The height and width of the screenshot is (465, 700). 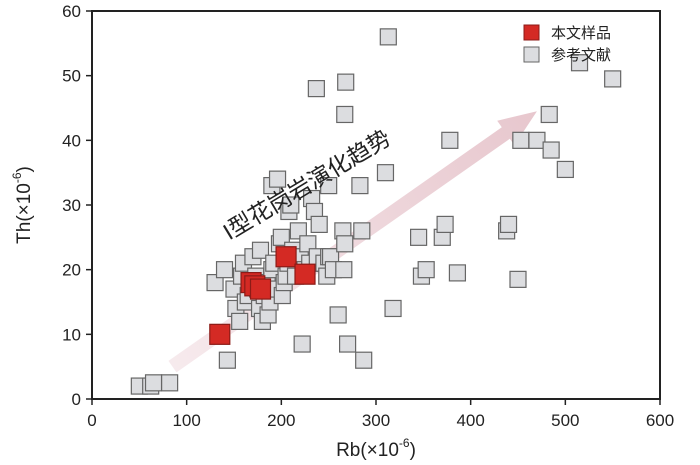 I want to click on y-tick-label: 50, so click(x=71, y=76).